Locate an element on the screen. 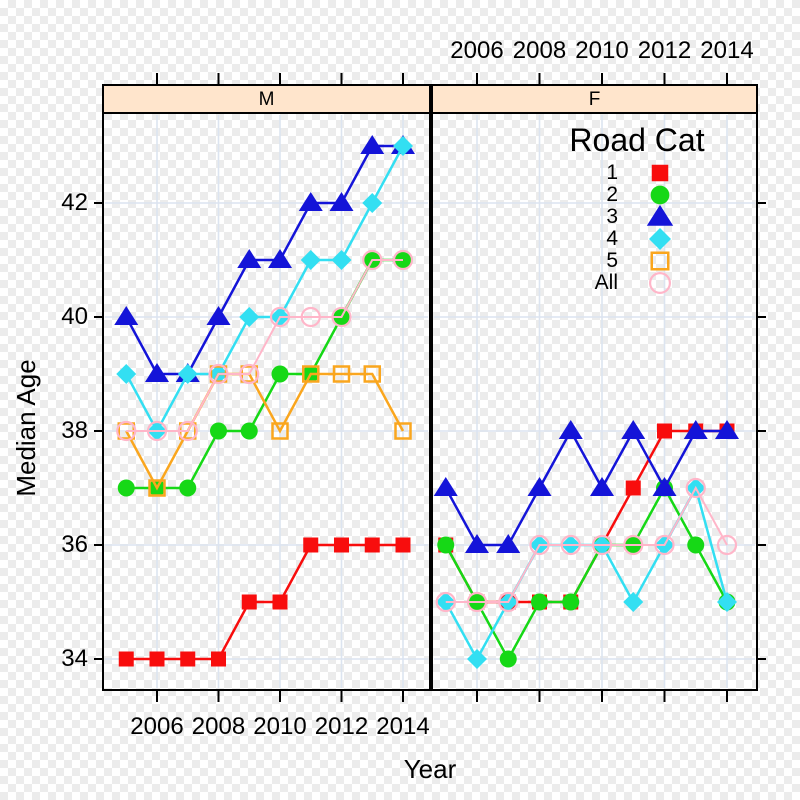 The height and width of the screenshot is (800, 800). series-2-panel-f is located at coordinates (586, 573).